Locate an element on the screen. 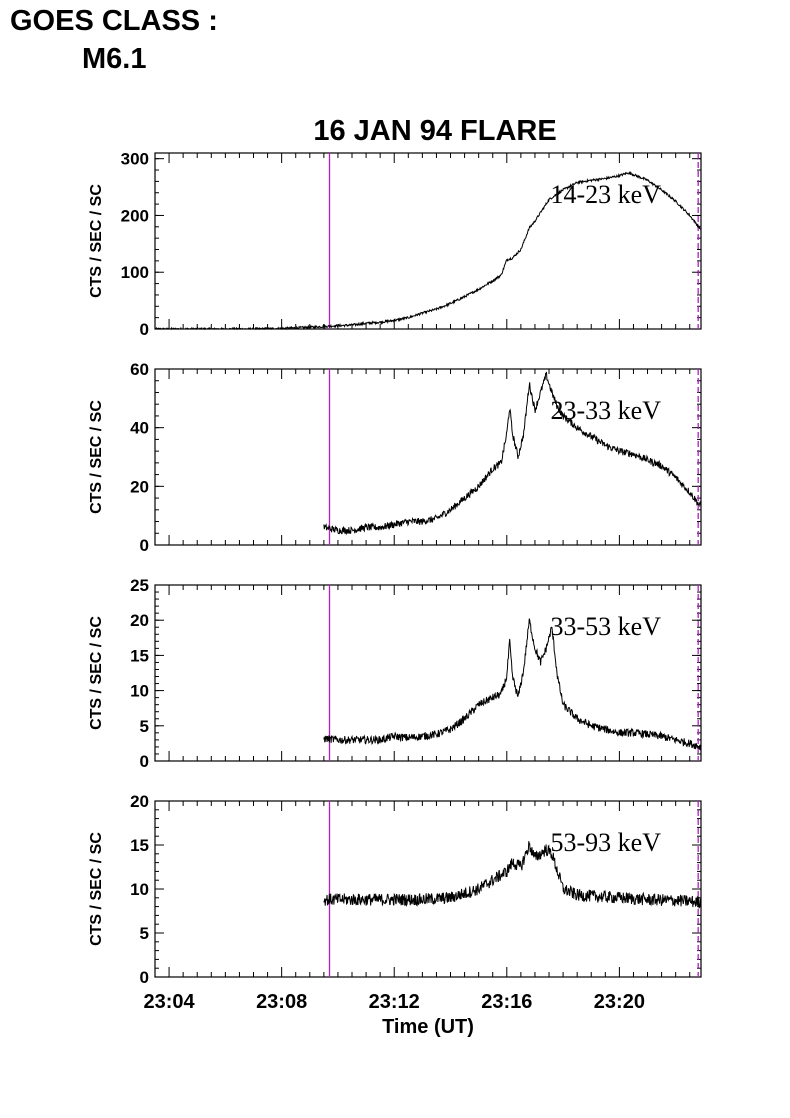 Image resolution: width=790 pixels, height=1118 pixels. energy-band-label: 14-23 keV is located at coordinates (606, 194).